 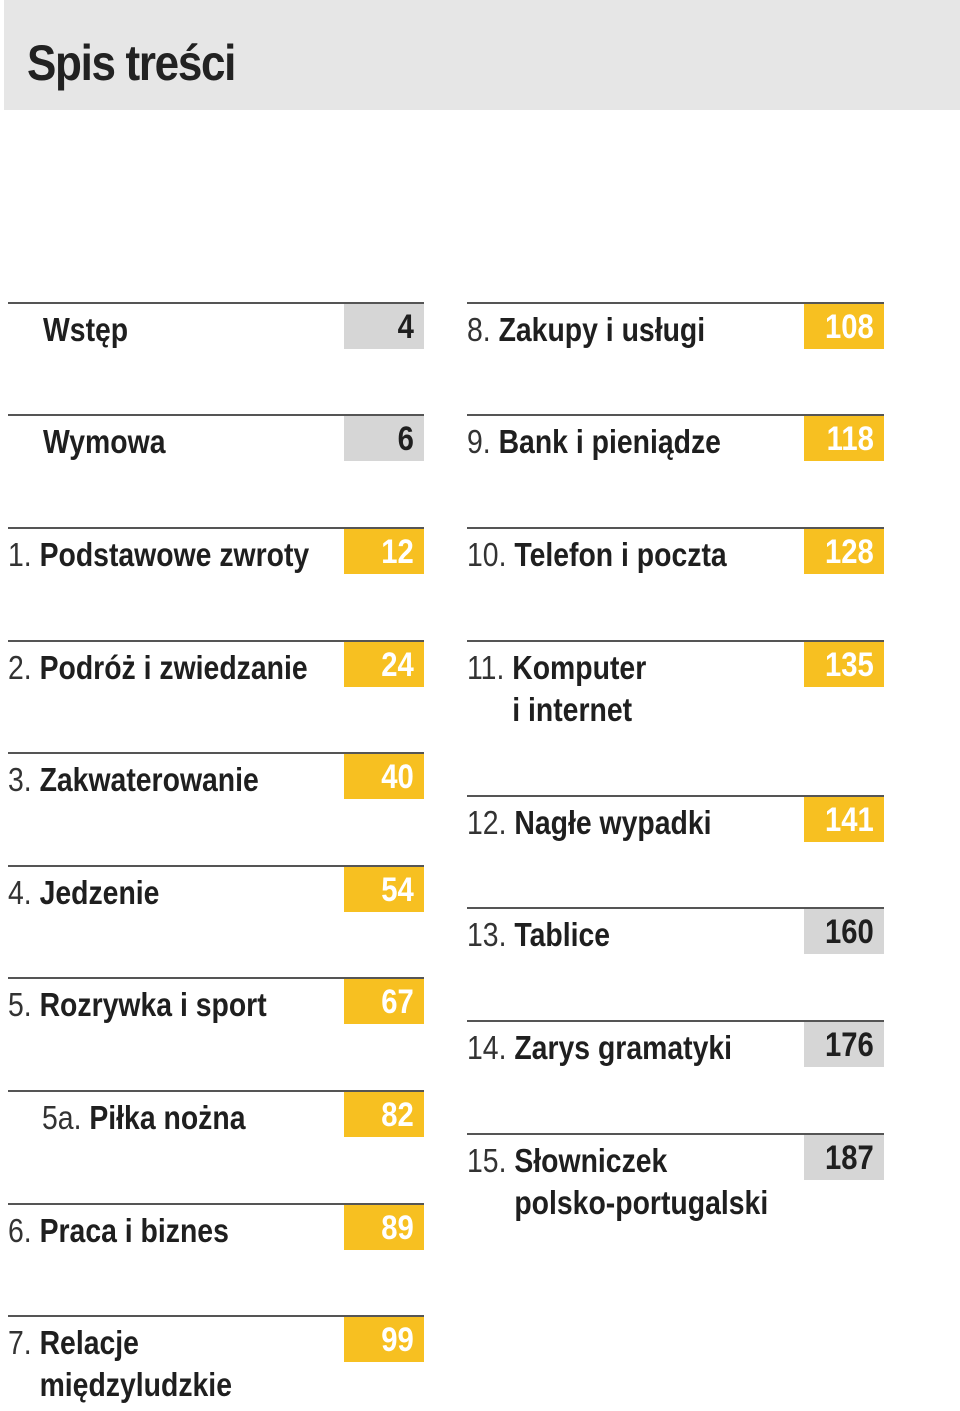 What do you see at coordinates (613, 822) in the screenshot?
I see `chapter-title: Nagłe wypadki` at bounding box center [613, 822].